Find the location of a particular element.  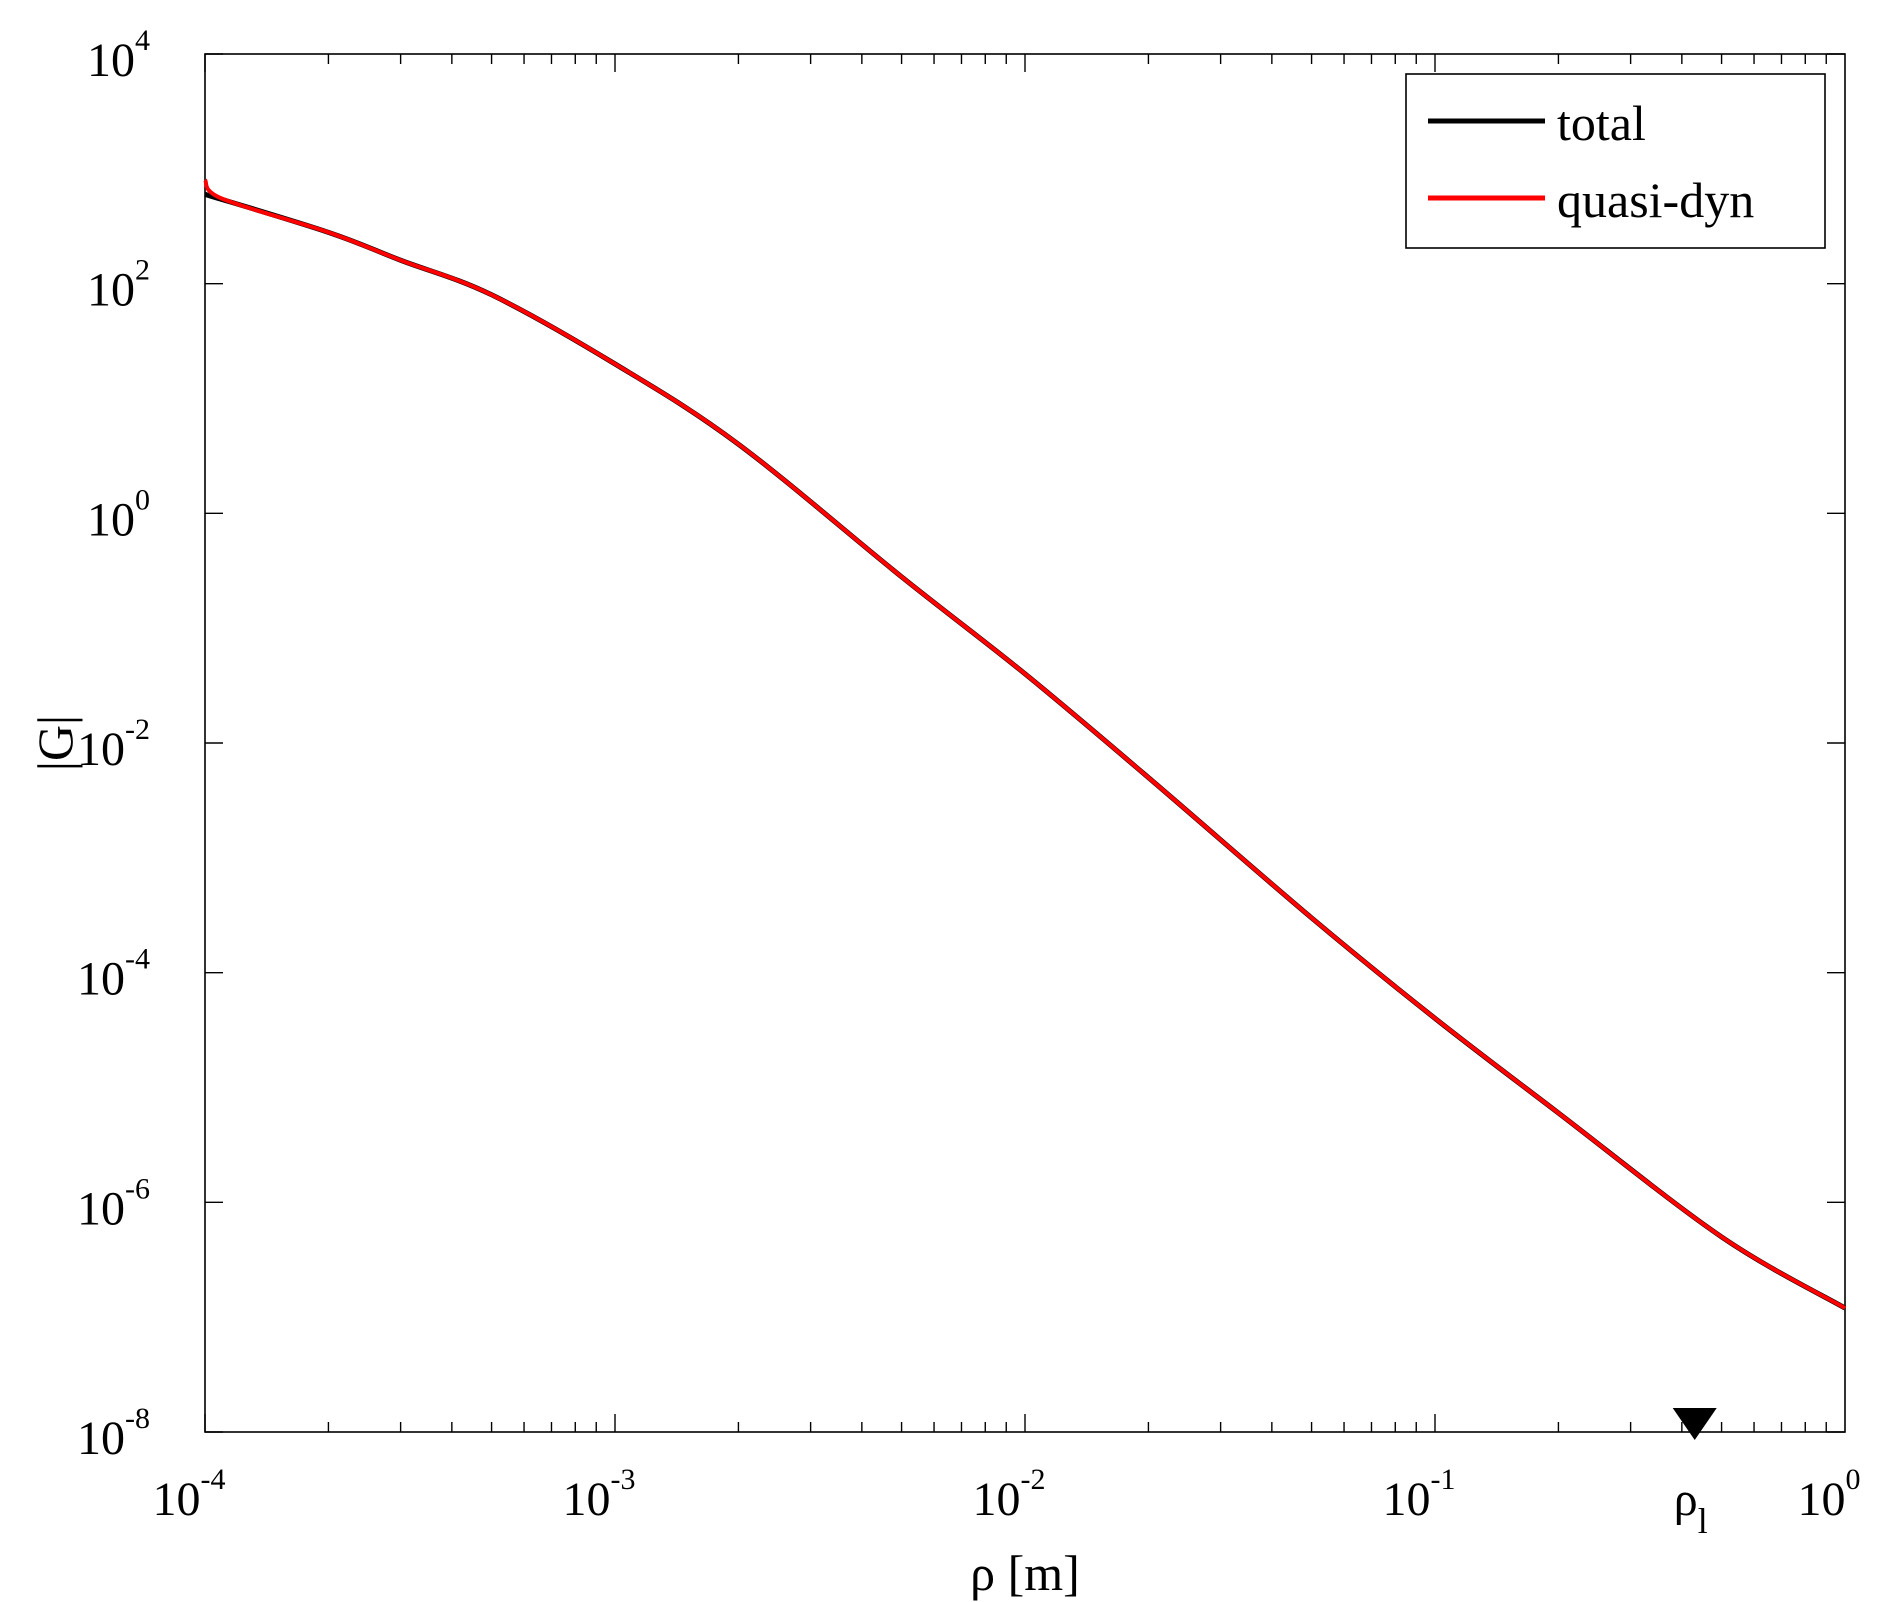

y-tick-label: 10² is located at coordinates (118, 285).